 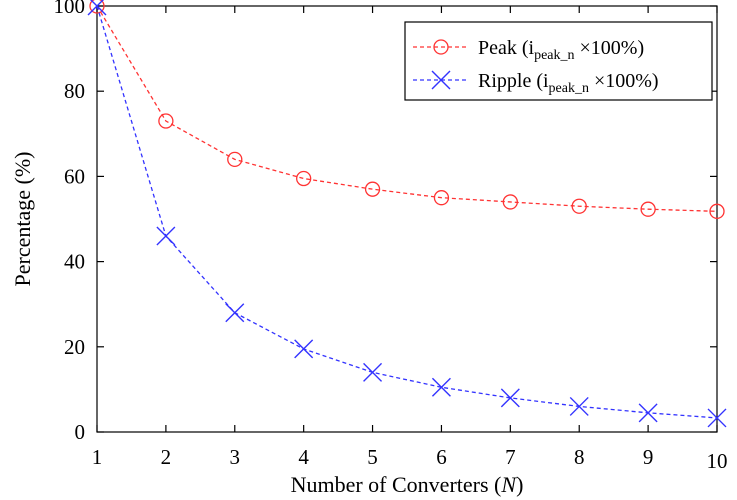 I want to click on legend-marker-peak, so click(x=441, y=47).